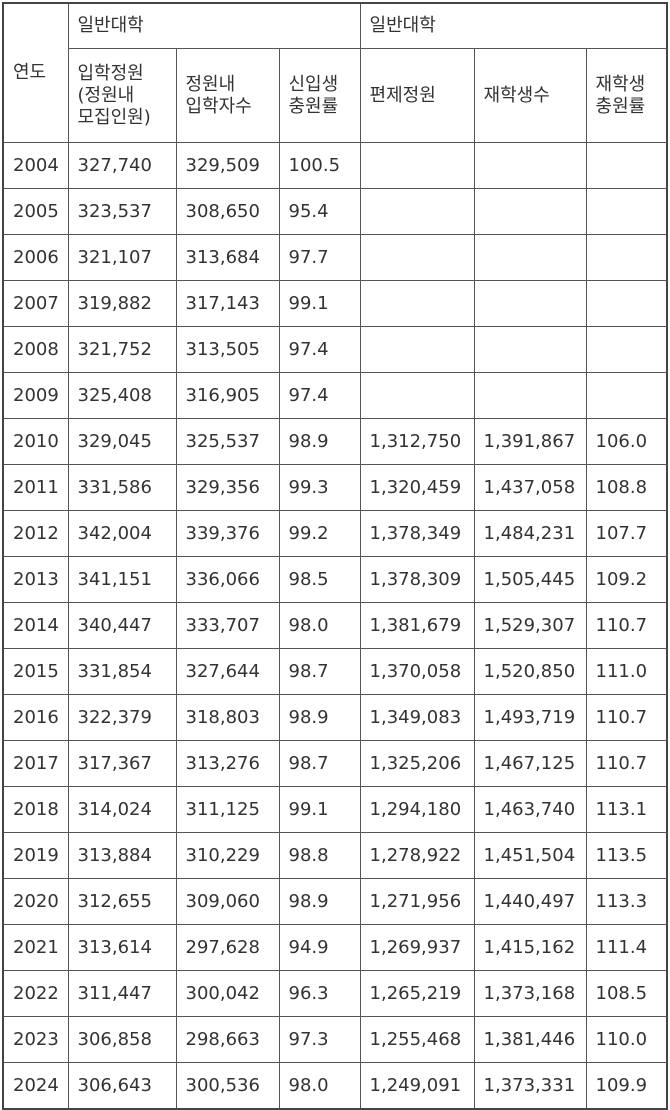 The width and height of the screenshot is (670, 1110). What do you see at coordinates (530, 947) in the screenshot?
I see `table-cell: 1,415,162` at bounding box center [530, 947].